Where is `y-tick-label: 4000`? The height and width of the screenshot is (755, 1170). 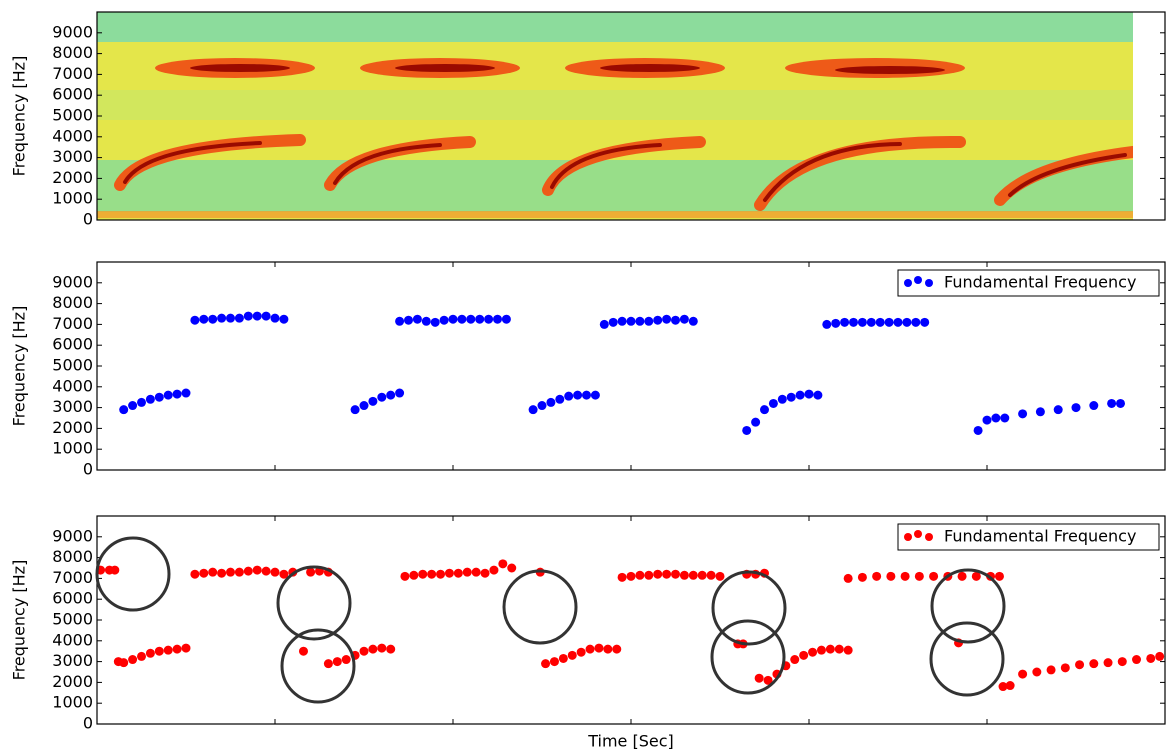 y-tick-label: 4000 is located at coordinates (72, 135).